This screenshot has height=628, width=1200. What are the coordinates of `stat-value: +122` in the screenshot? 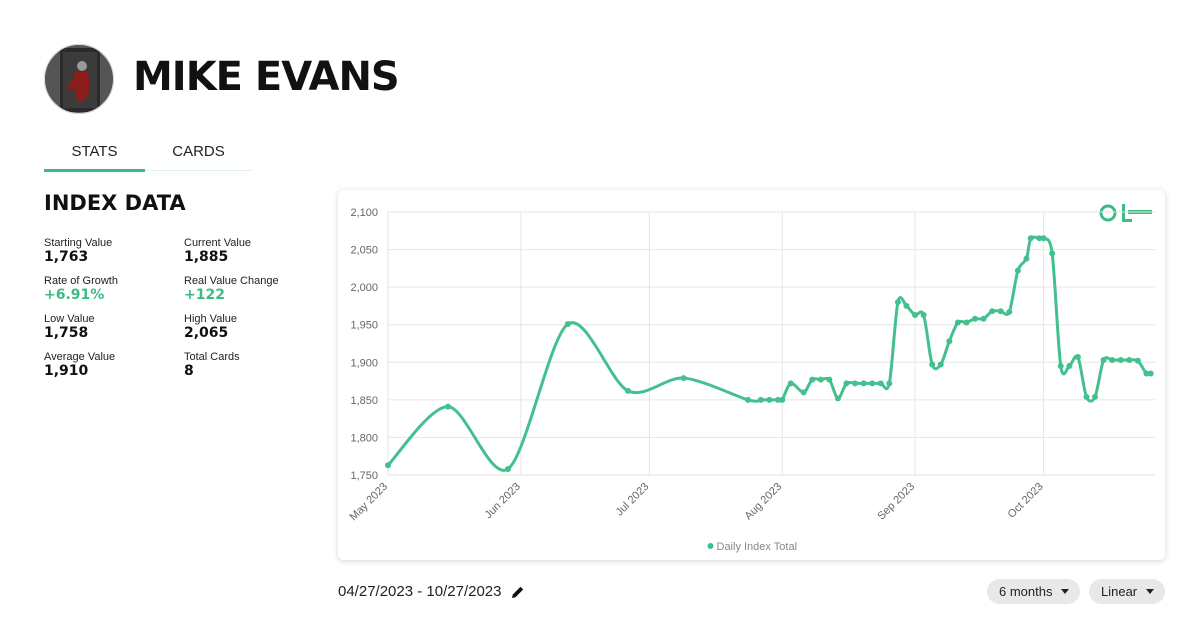 It's located at (204, 295).